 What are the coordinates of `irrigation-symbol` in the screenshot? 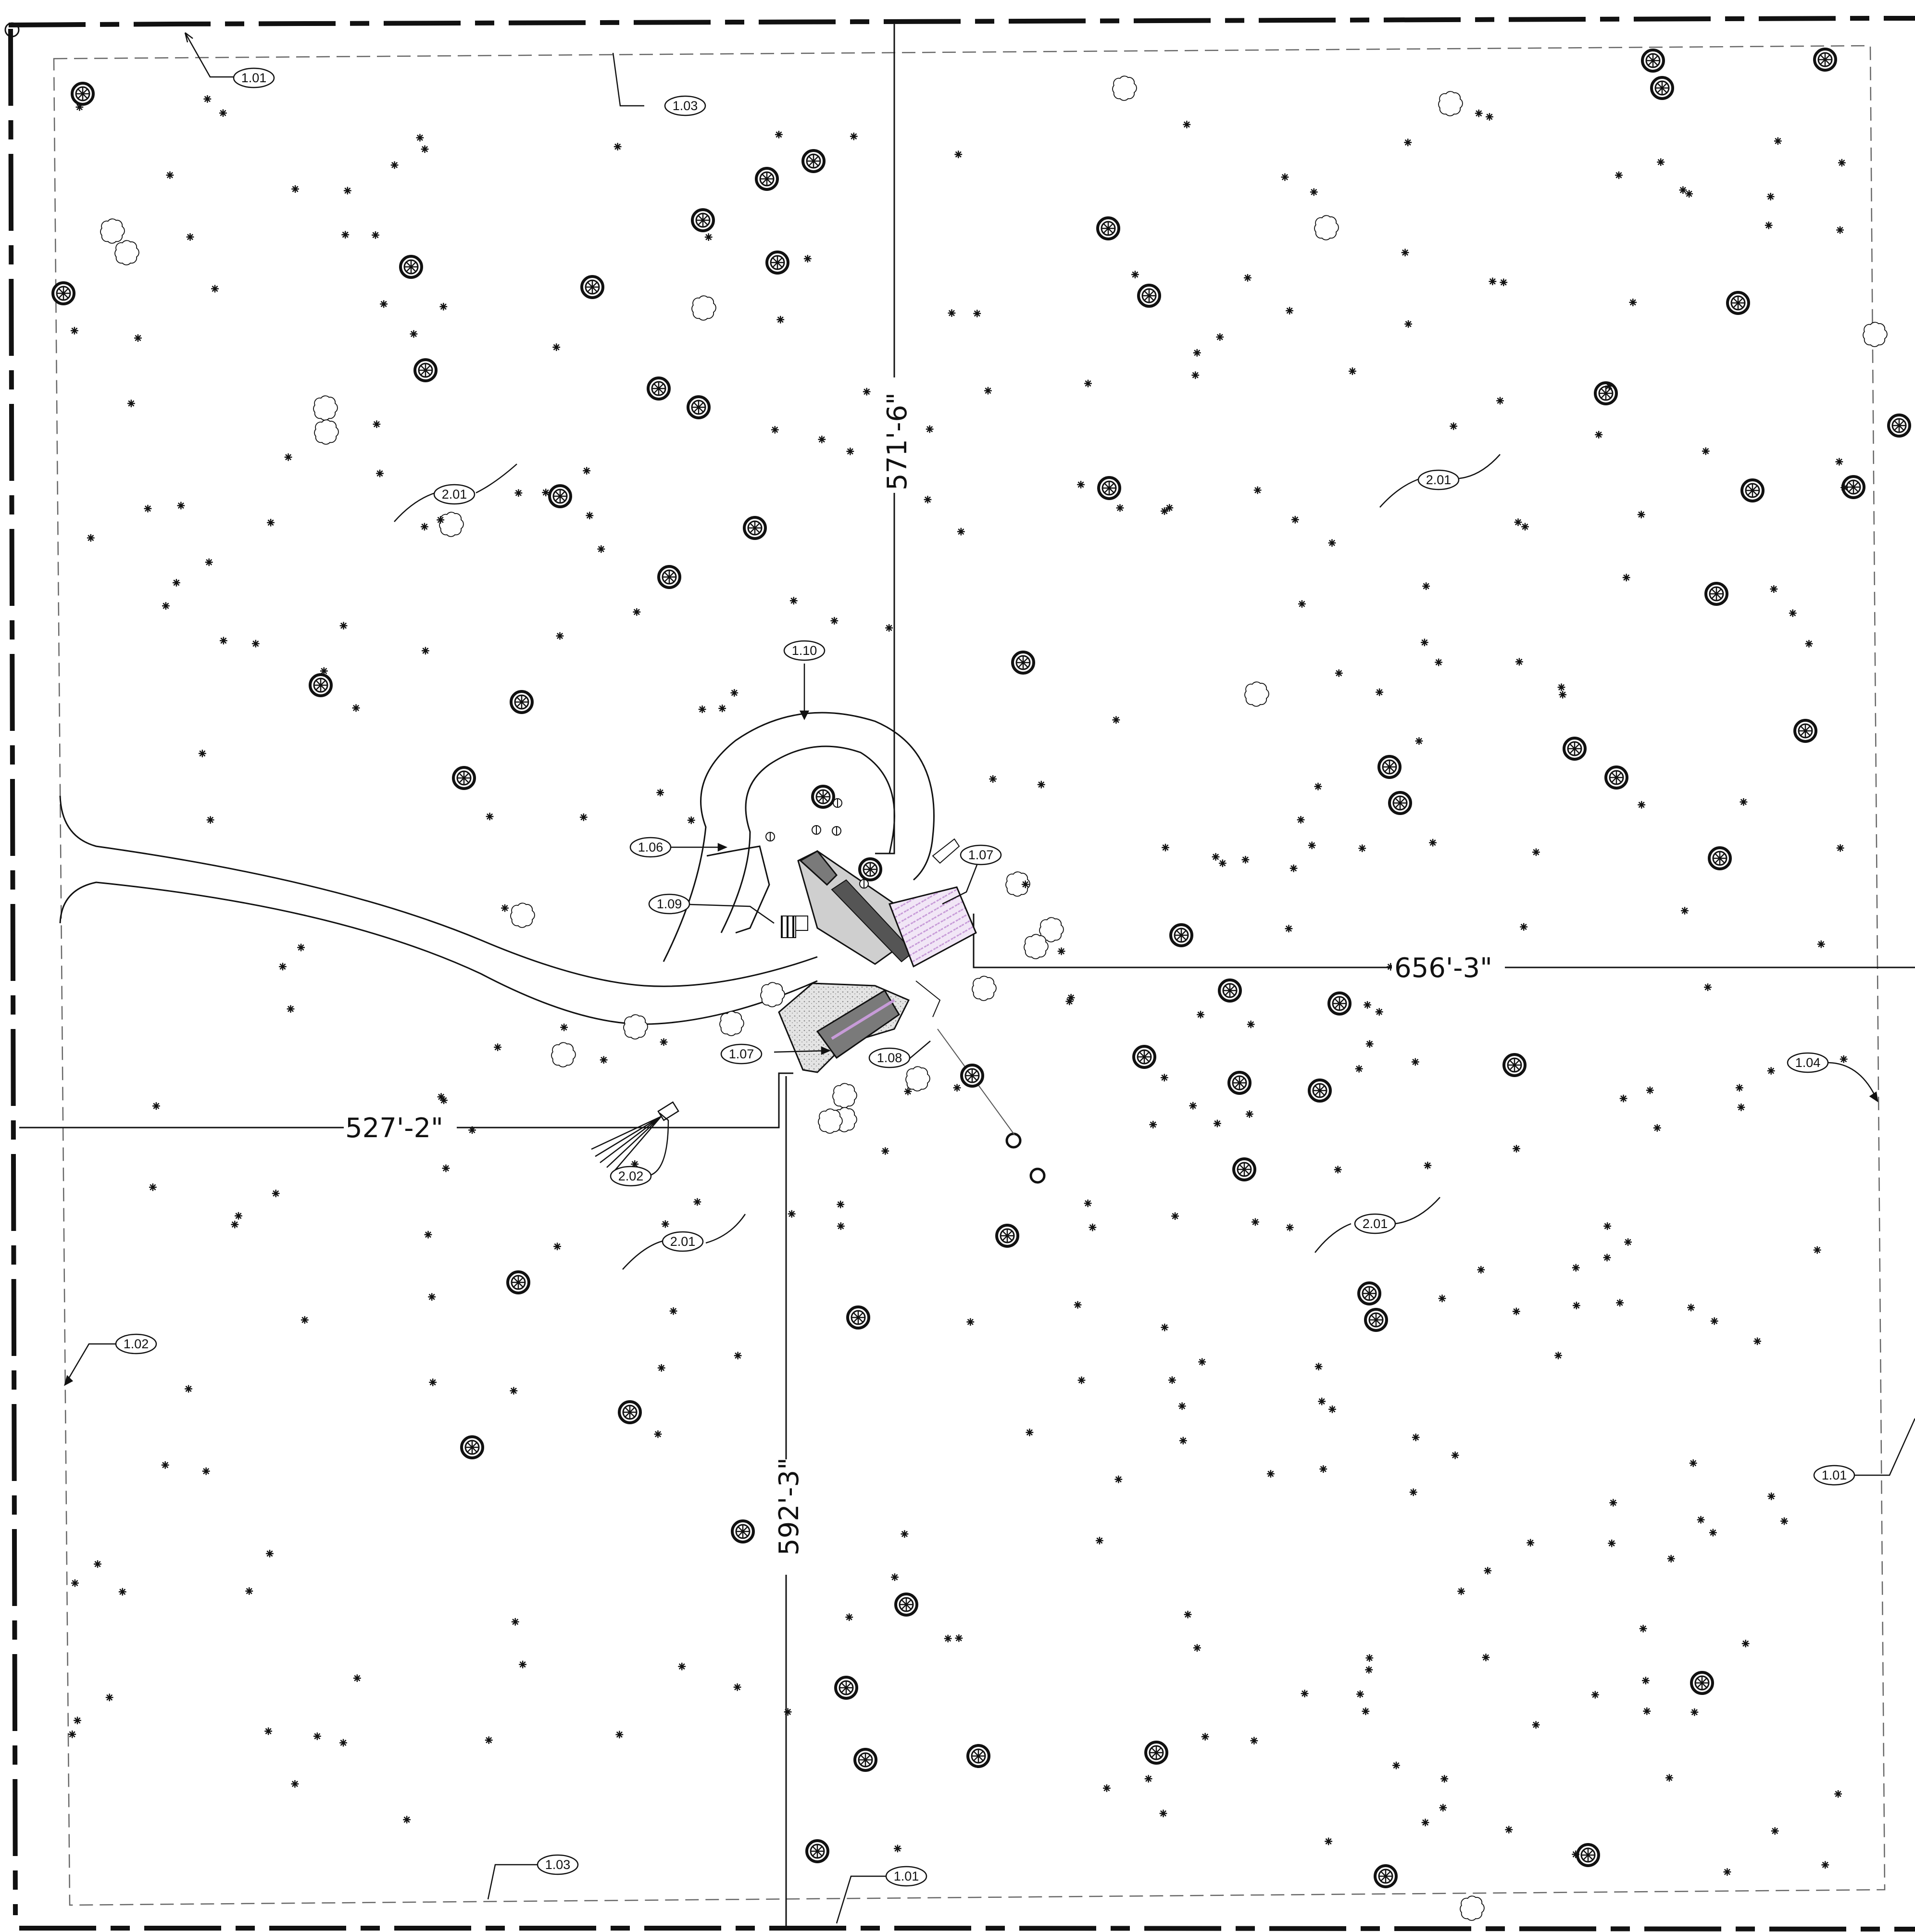 It's located at (635, 1136).